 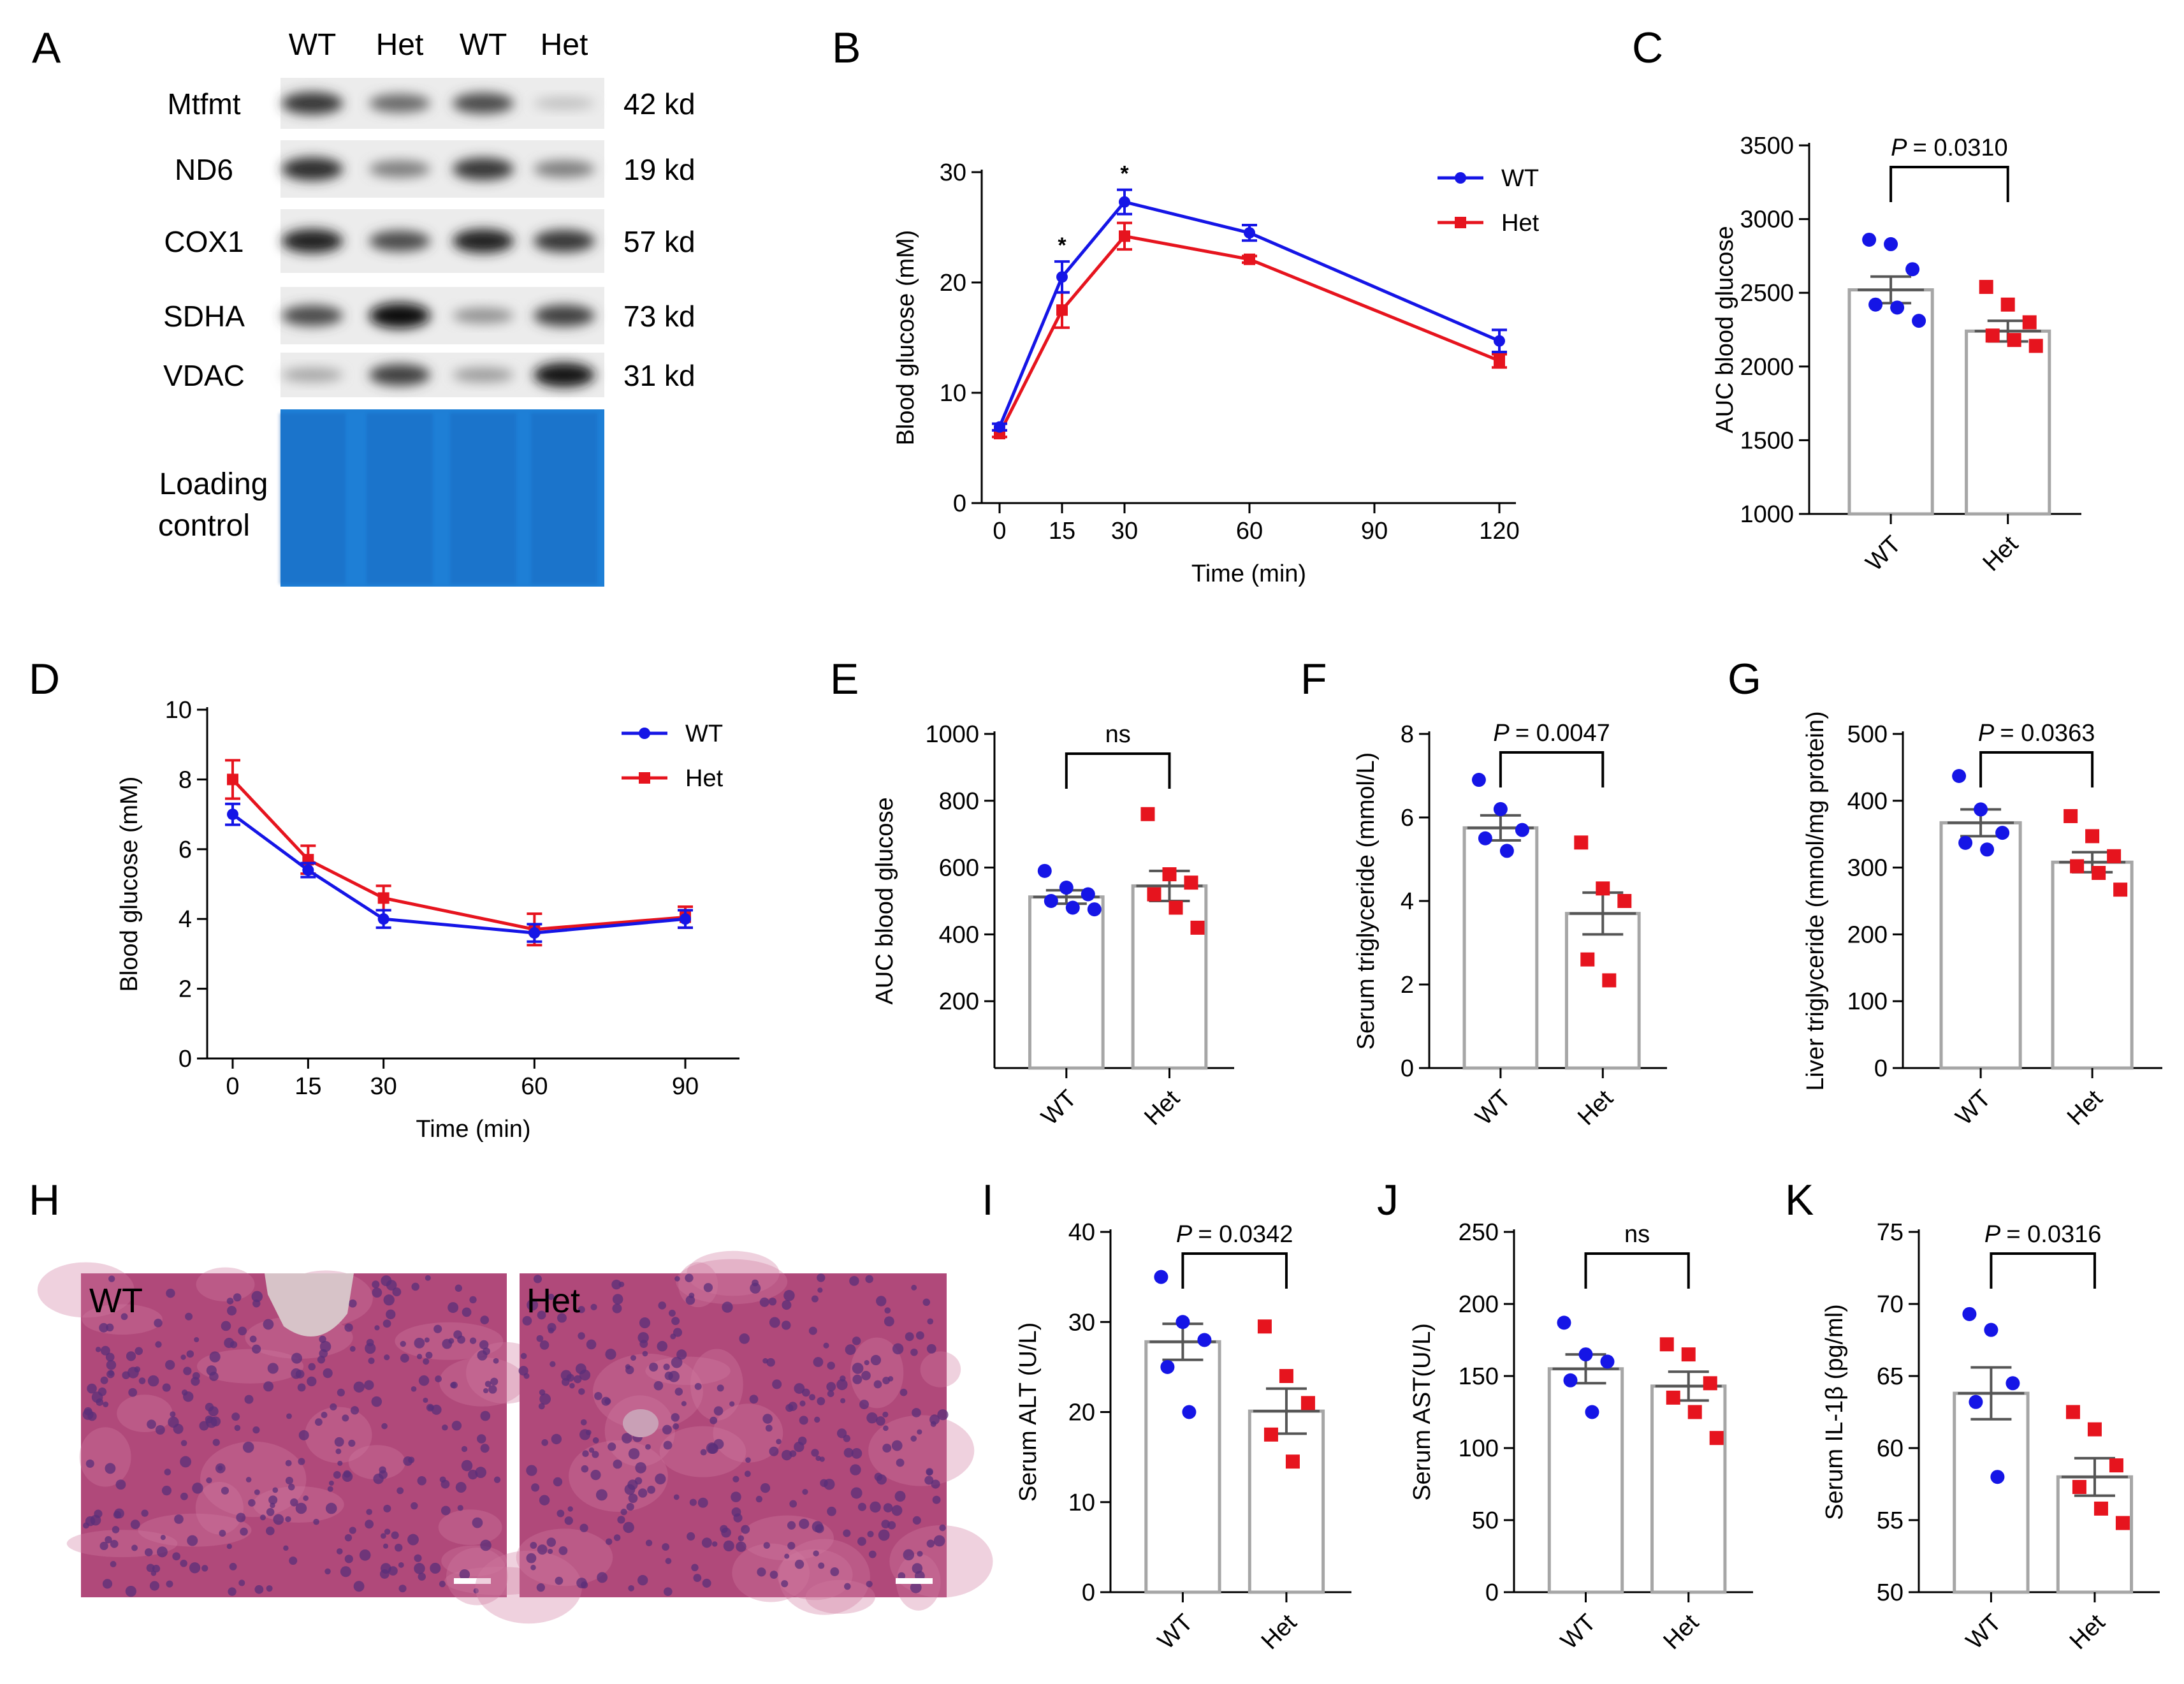 What do you see at coordinates (1867, 1001) in the screenshot?
I see `y-tick-label: 100` at bounding box center [1867, 1001].